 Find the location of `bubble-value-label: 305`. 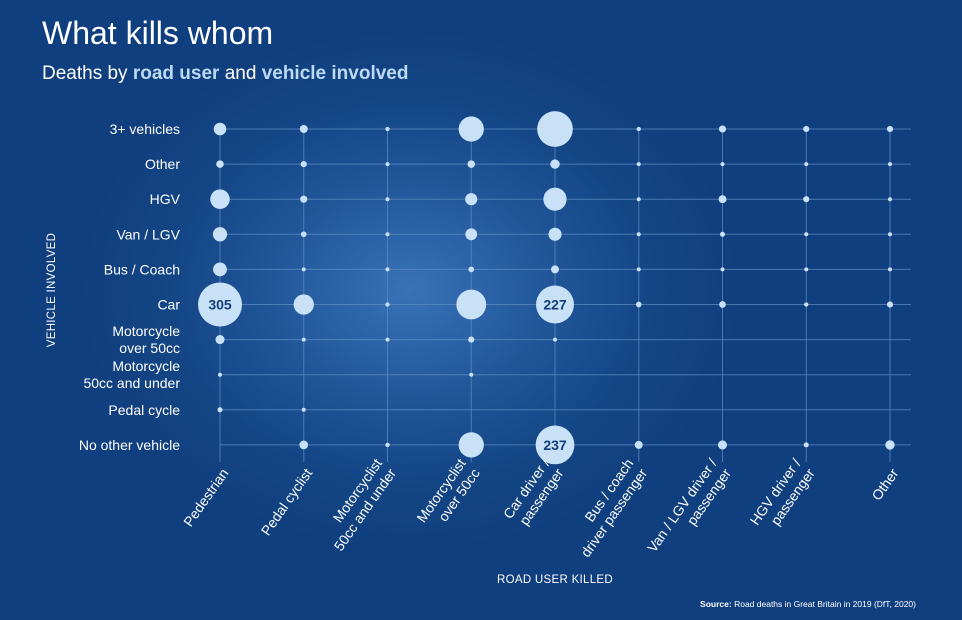

bubble-value-label: 305 is located at coordinates (220, 305).